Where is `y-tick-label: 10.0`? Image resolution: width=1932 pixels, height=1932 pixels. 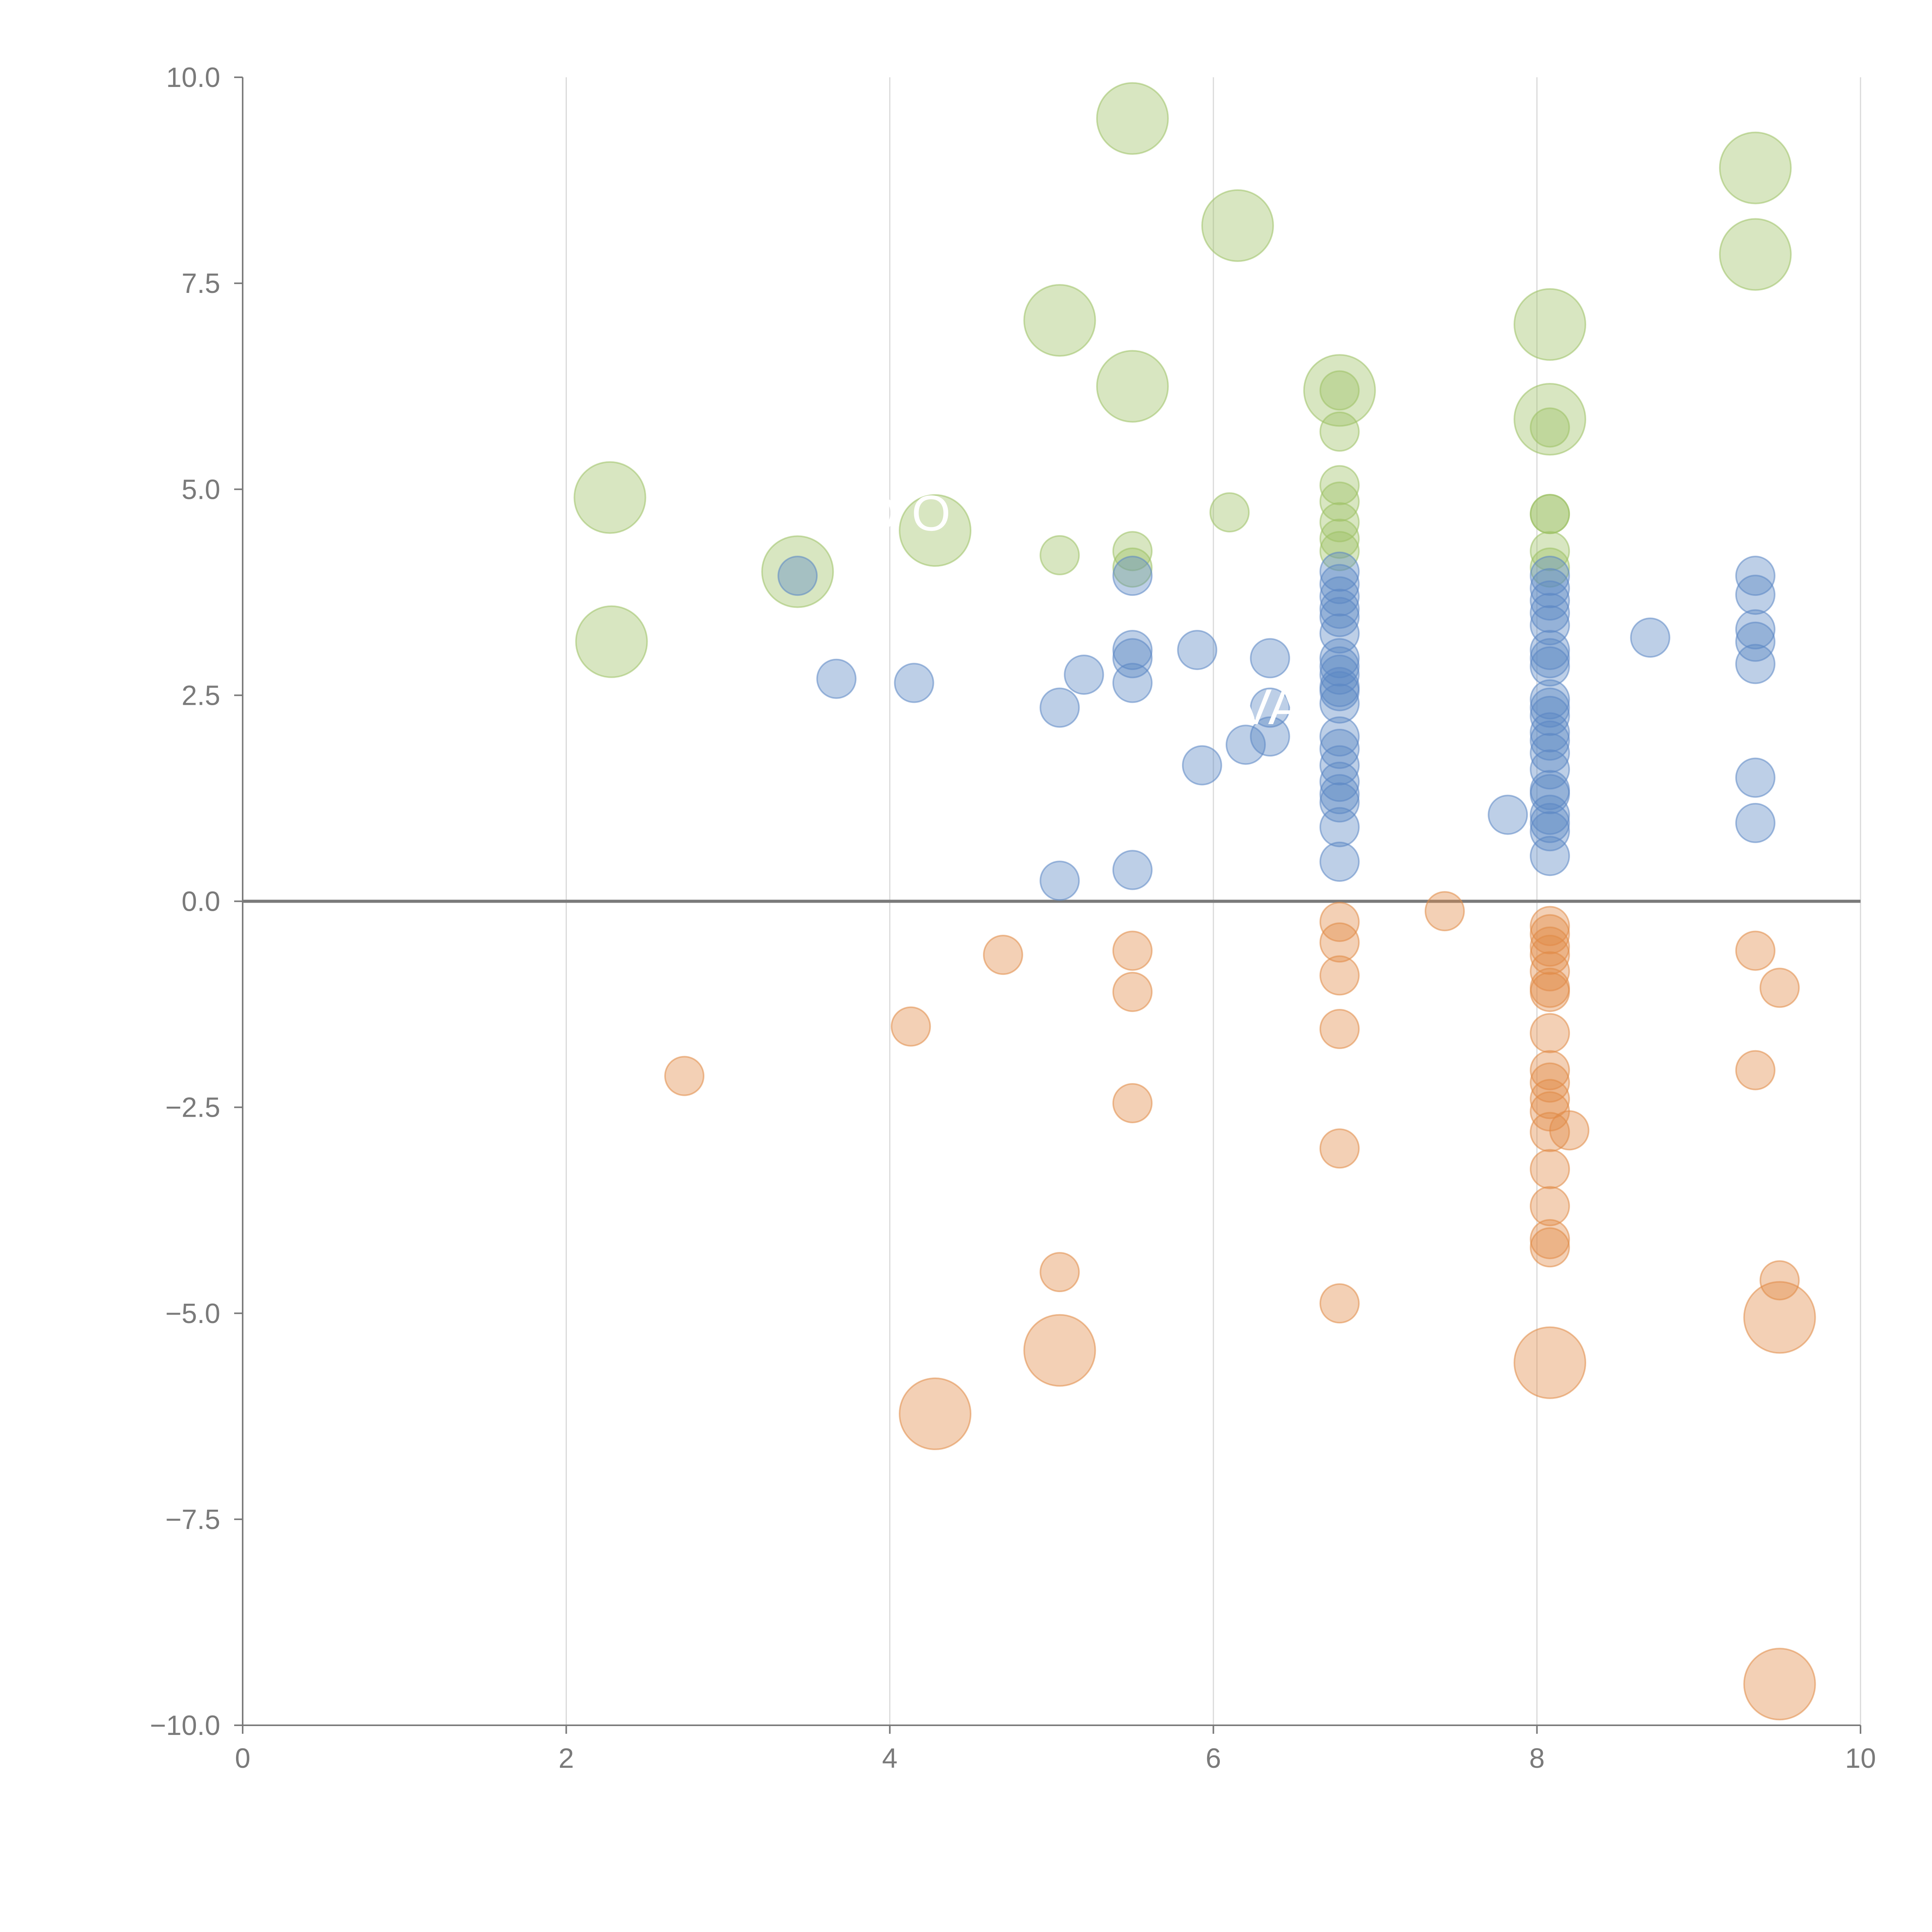
y-tick-label: 10.0 is located at coordinates (193, 78).